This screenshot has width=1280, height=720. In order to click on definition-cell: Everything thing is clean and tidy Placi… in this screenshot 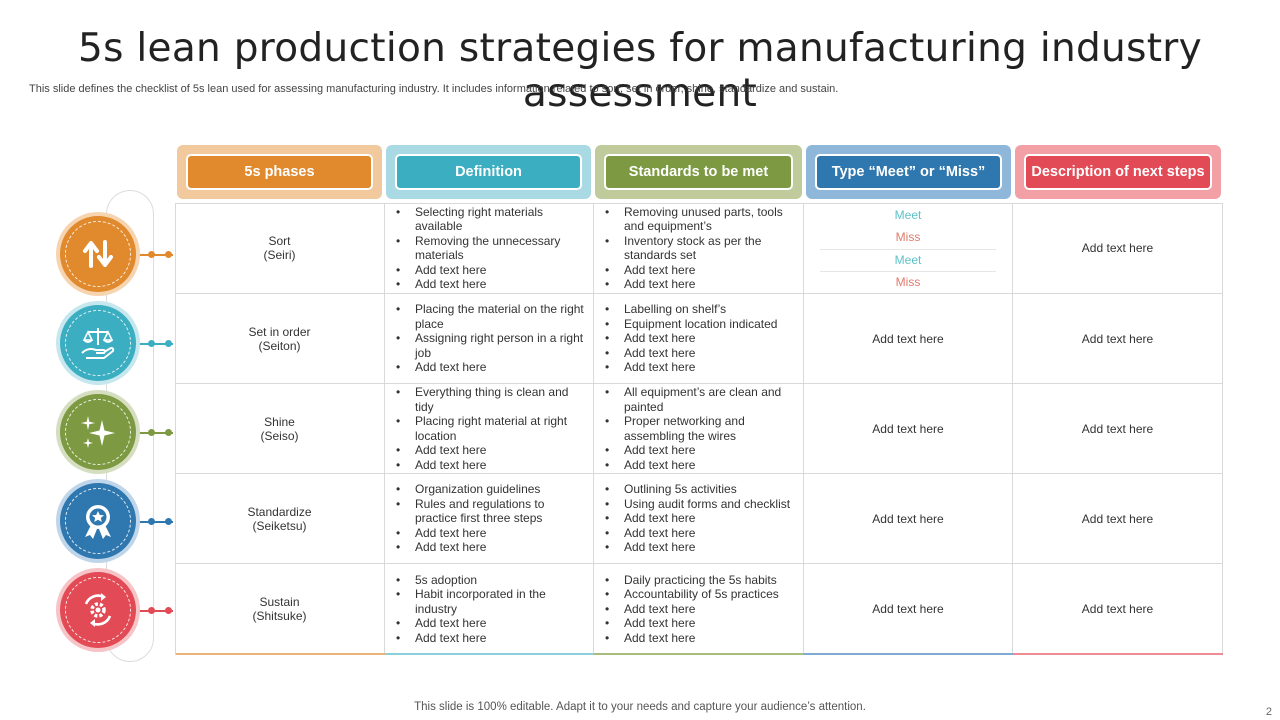, I will do `click(489, 429)`.